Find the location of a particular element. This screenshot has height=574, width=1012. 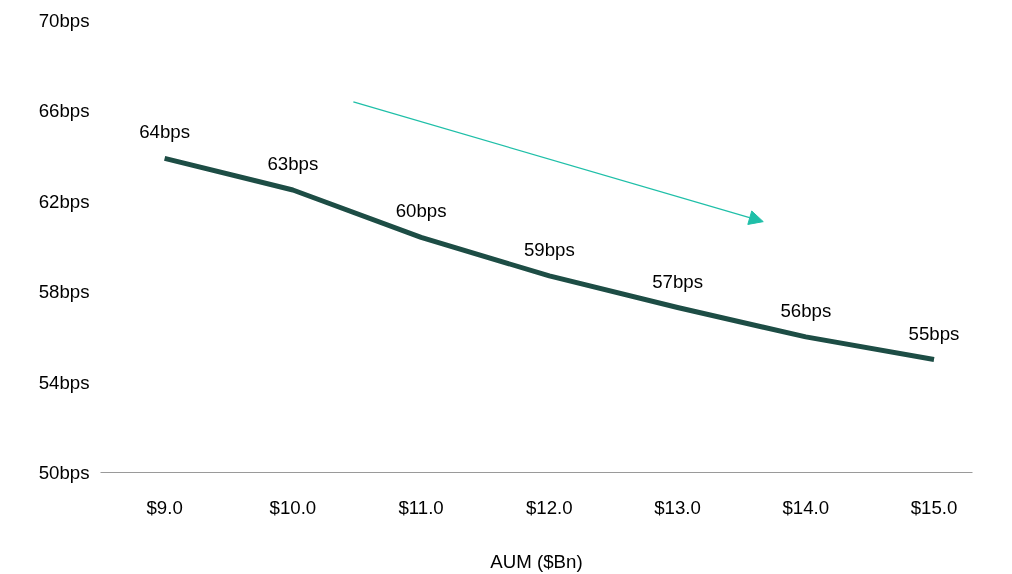

data-label: 55bps is located at coordinates (934, 333).